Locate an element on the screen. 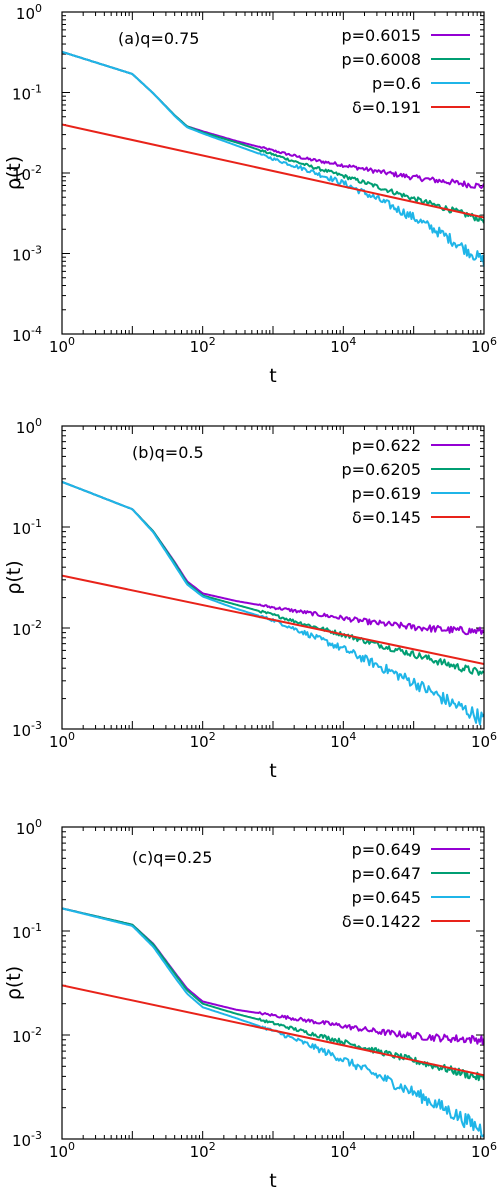 The width and height of the screenshot is (498, 1195). panel-annotation: (b)q=0.5 is located at coordinates (168, 452).